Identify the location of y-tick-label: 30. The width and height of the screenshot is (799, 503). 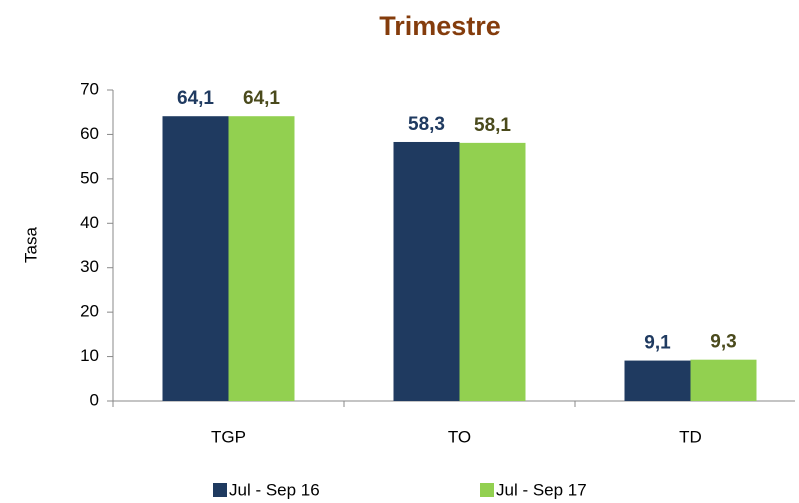
(89, 266).